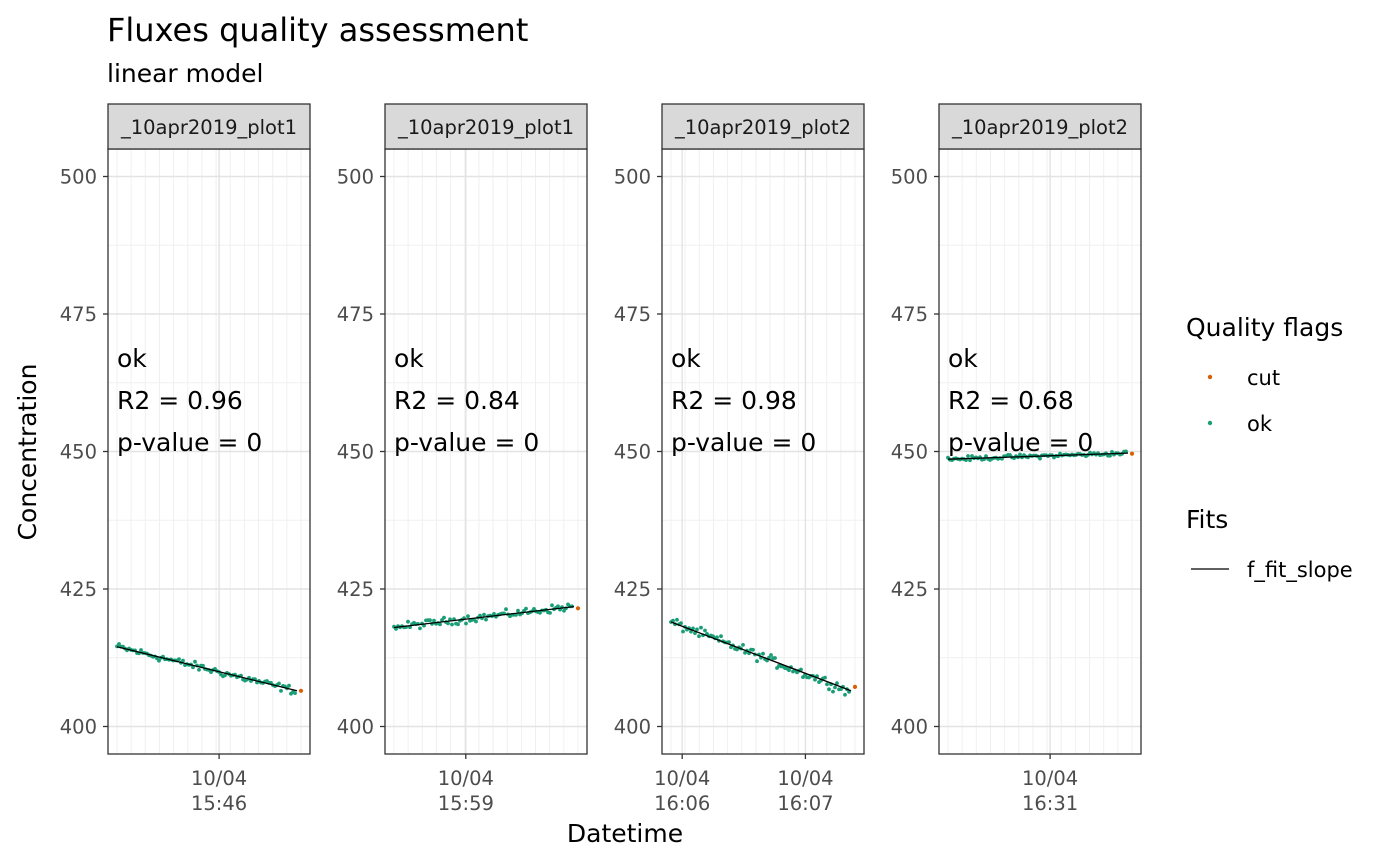 Image resolution: width=1400 pixels, height=865 pixels. What do you see at coordinates (185, 73) in the screenshot?
I see `chart-subtitle: linear model` at bounding box center [185, 73].